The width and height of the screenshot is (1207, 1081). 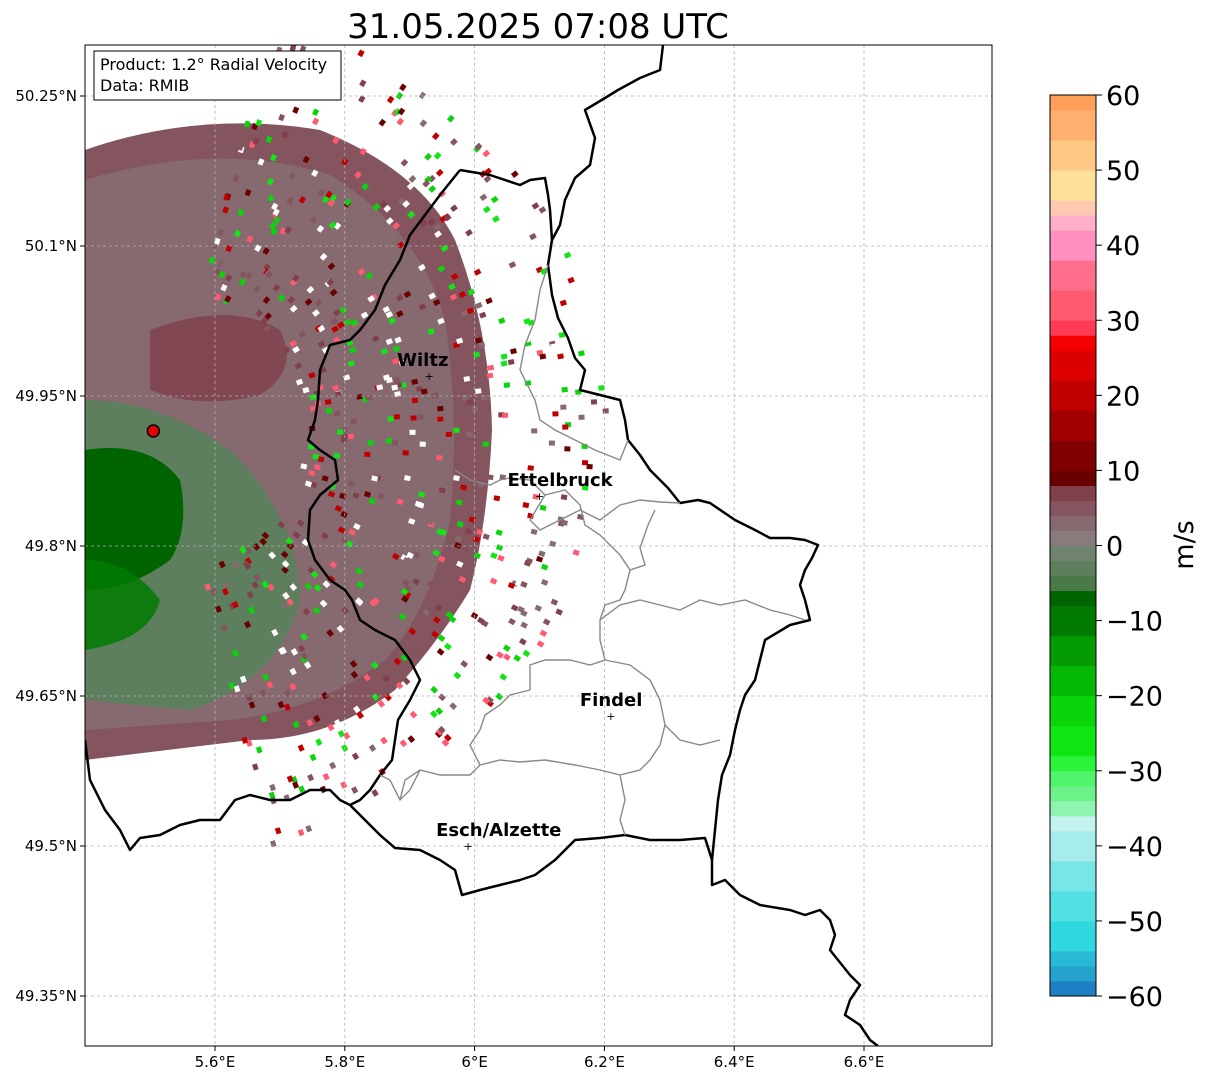 What do you see at coordinates (538, 27) in the screenshot?
I see `figure-title: 31.05.2025 07:08 UTC` at bounding box center [538, 27].